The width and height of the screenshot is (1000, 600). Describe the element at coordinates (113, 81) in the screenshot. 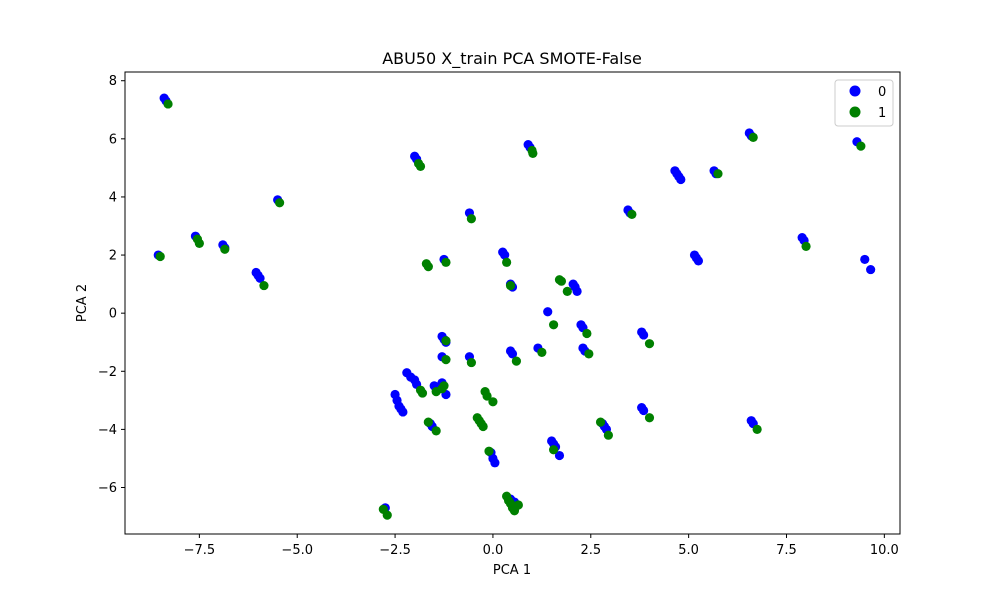

I see `y-tick-label: 8` at that location.